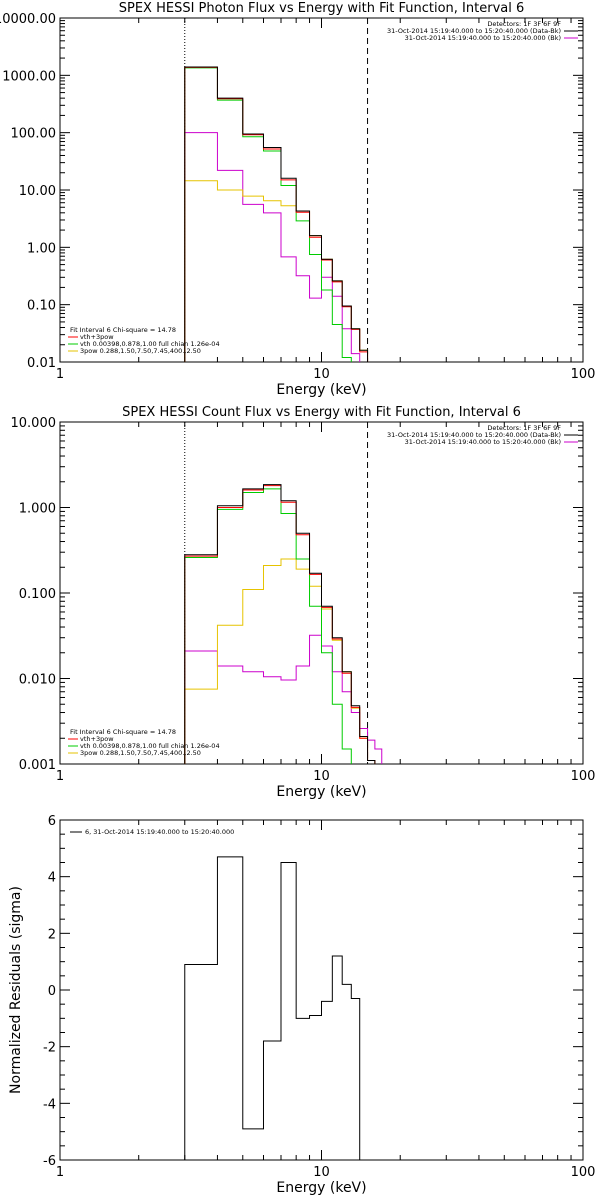 The width and height of the screenshot is (600, 1200). I want to click on y-tick-label: -6, so click(49, 1161).